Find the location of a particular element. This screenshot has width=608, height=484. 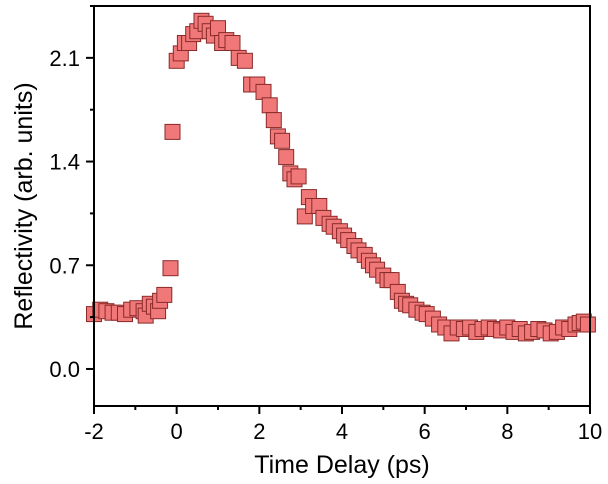

y-tick-label: 1.4 is located at coordinates (64, 162).